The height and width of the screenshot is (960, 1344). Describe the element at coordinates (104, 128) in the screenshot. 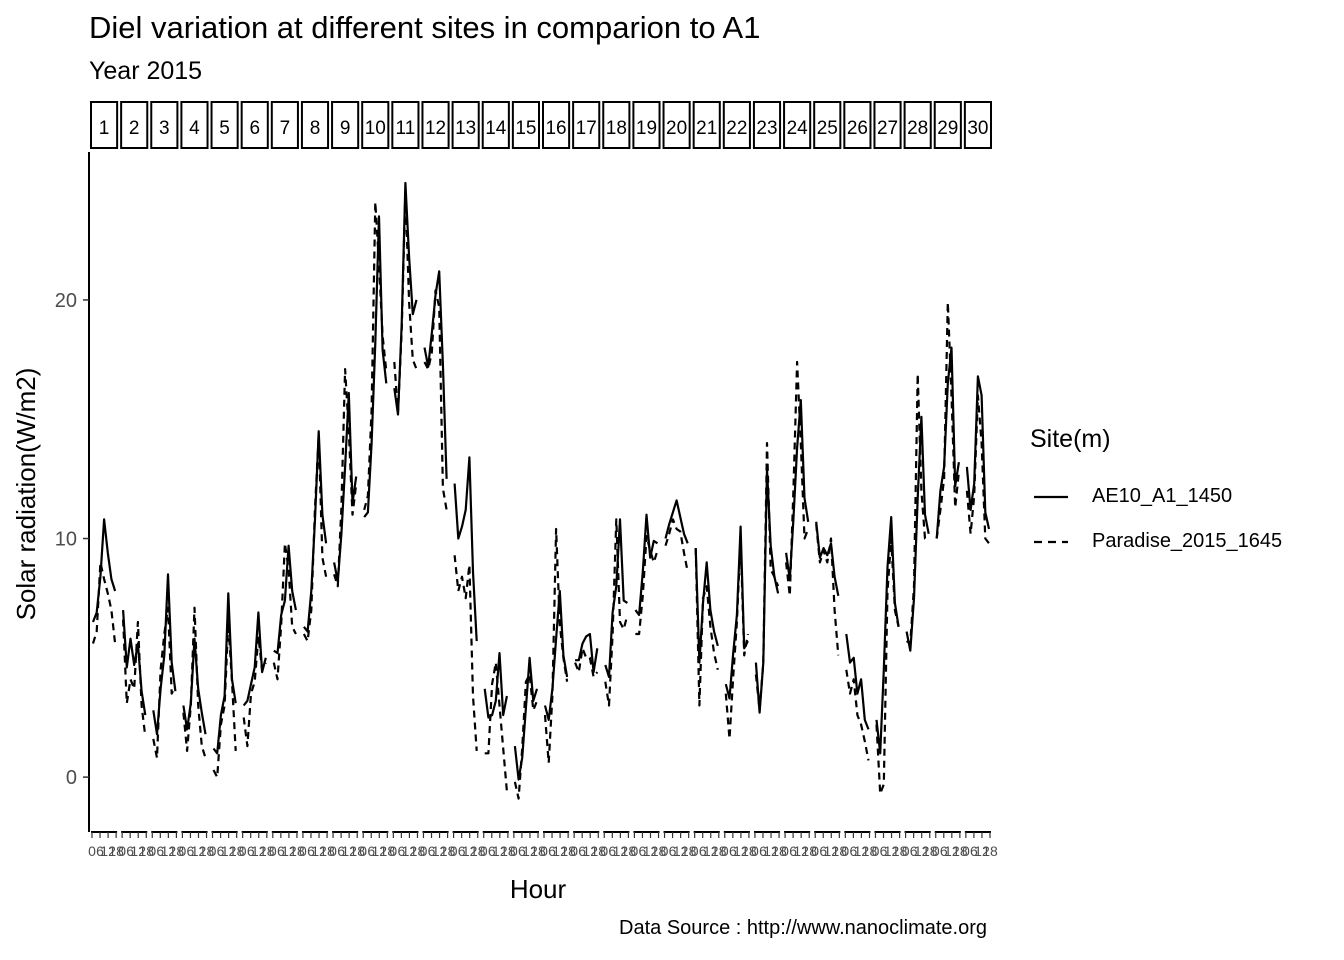

I see `facet-label-1: 1` at that location.